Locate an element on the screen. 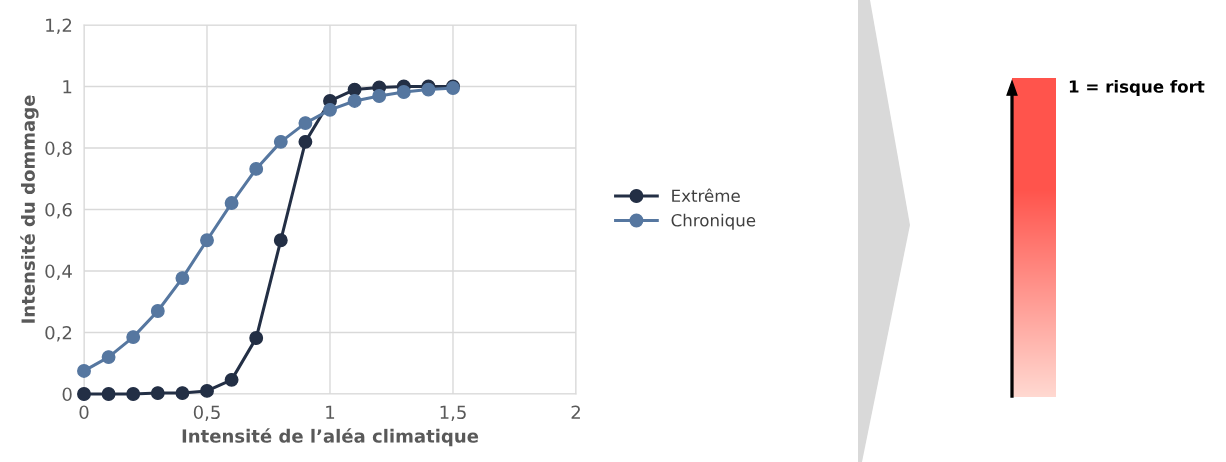 This screenshot has height=462, width=1226. y-tick-label: 0,8 is located at coordinates (58, 149).